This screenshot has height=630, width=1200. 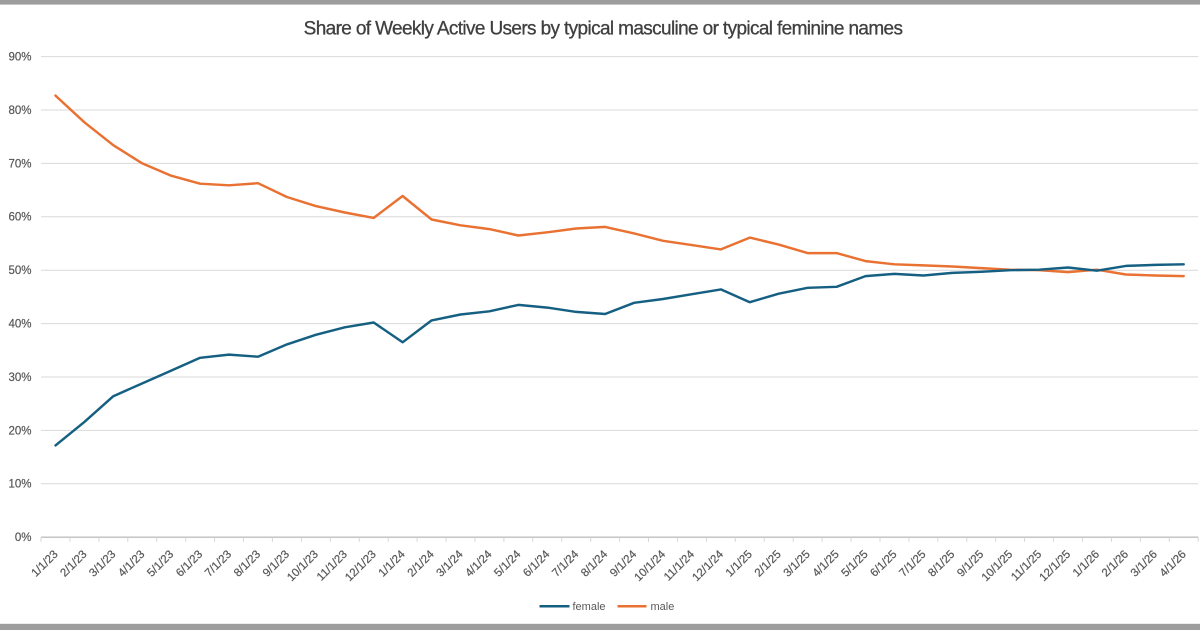 What do you see at coordinates (19, 325) in the screenshot?
I see `svg-text: 40%` at bounding box center [19, 325].